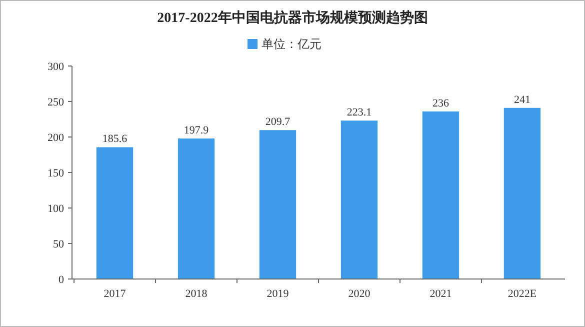  What do you see at coordinates (278, 294) in the screenshot?
I see `x-tick-label: 2019` at bounding box center [278, 294].